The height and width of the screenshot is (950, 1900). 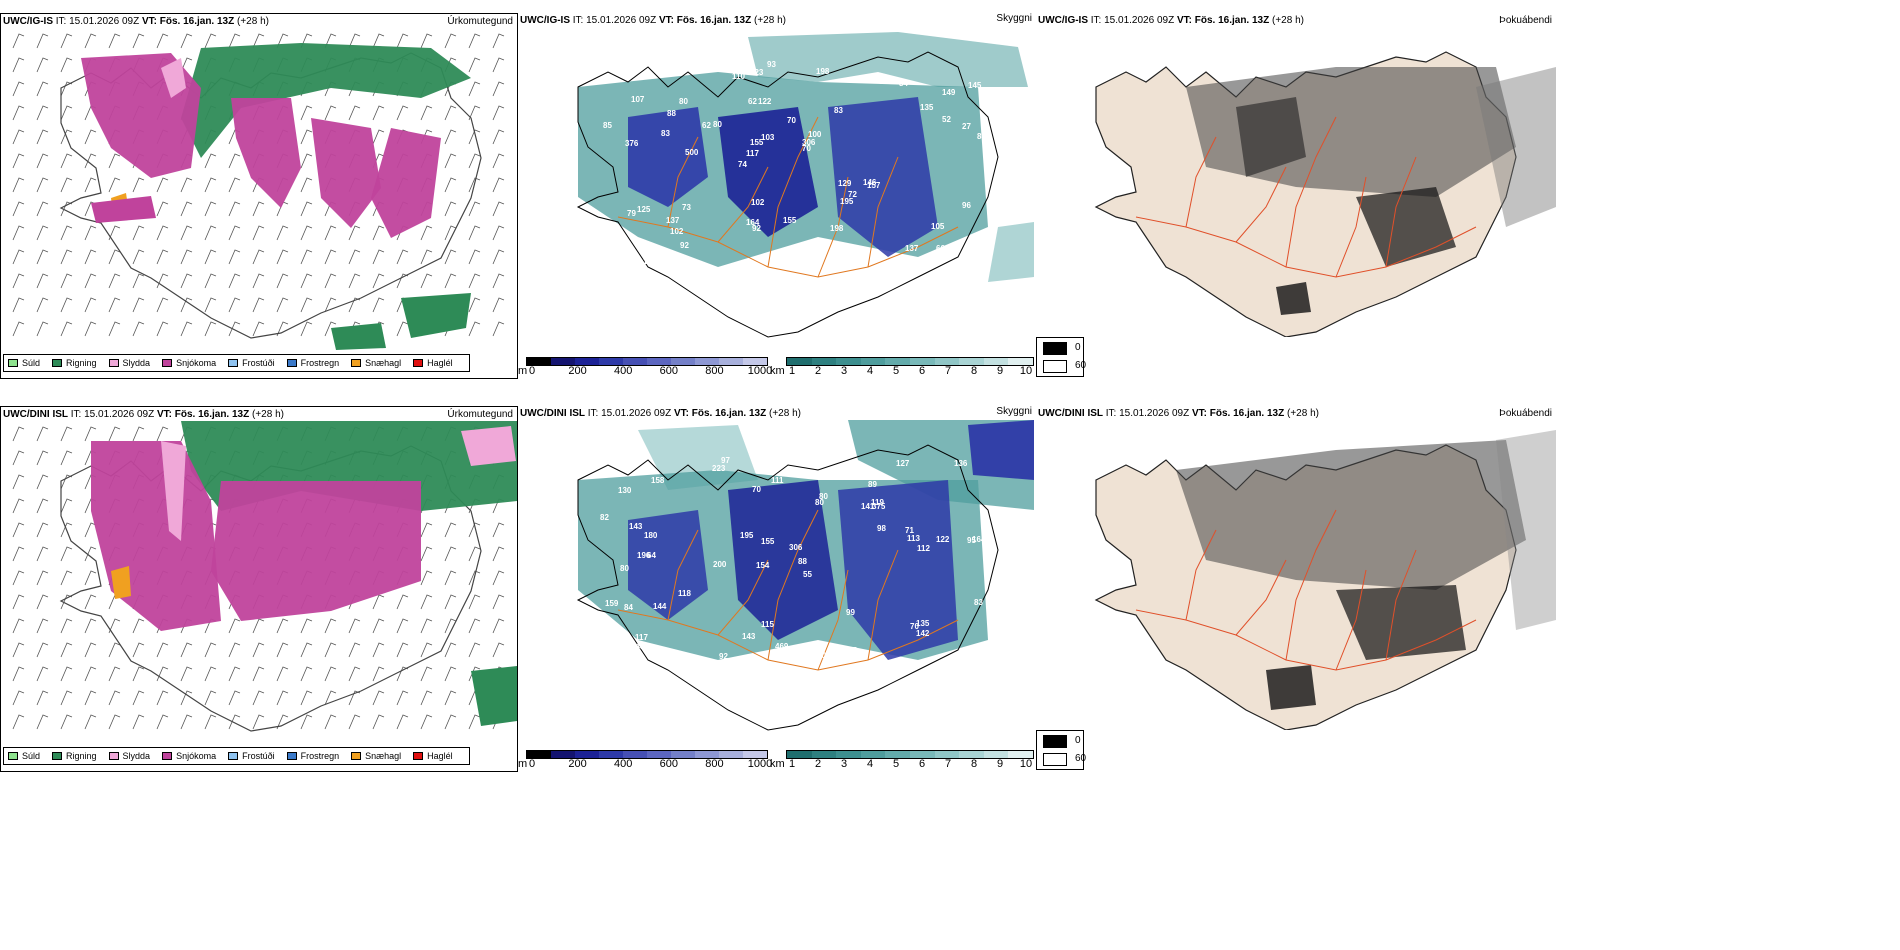 What do you see at coordinates (684, 245) in the screenshot?
I see `ceiling-value-label: 92` at bounding box center [684, 245].